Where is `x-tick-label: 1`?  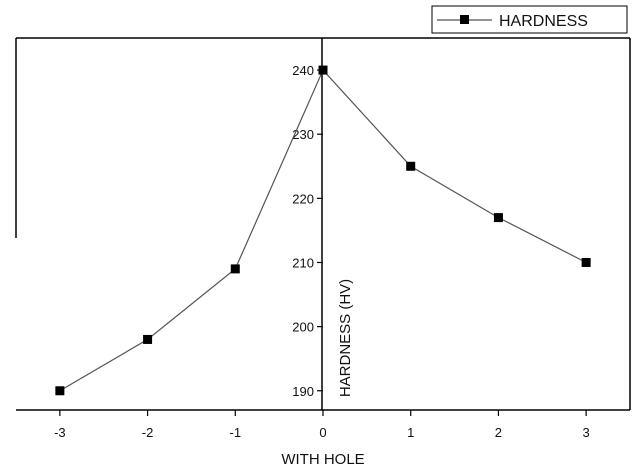 x-tick-label: 1 is located at coordinates (410, 432).